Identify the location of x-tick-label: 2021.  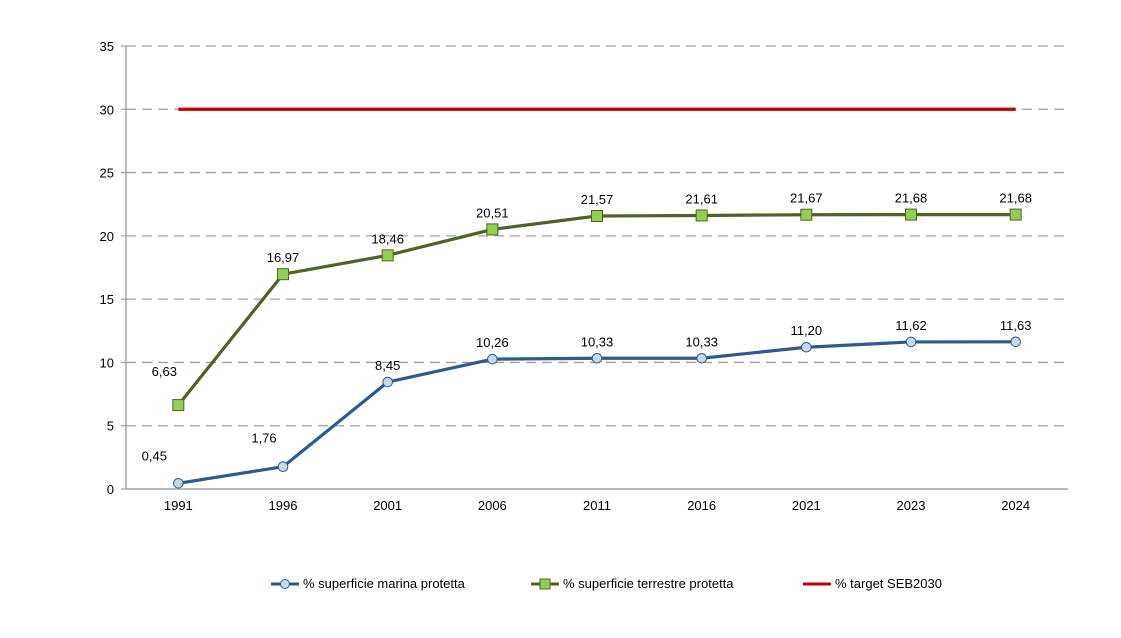
(806, 505).